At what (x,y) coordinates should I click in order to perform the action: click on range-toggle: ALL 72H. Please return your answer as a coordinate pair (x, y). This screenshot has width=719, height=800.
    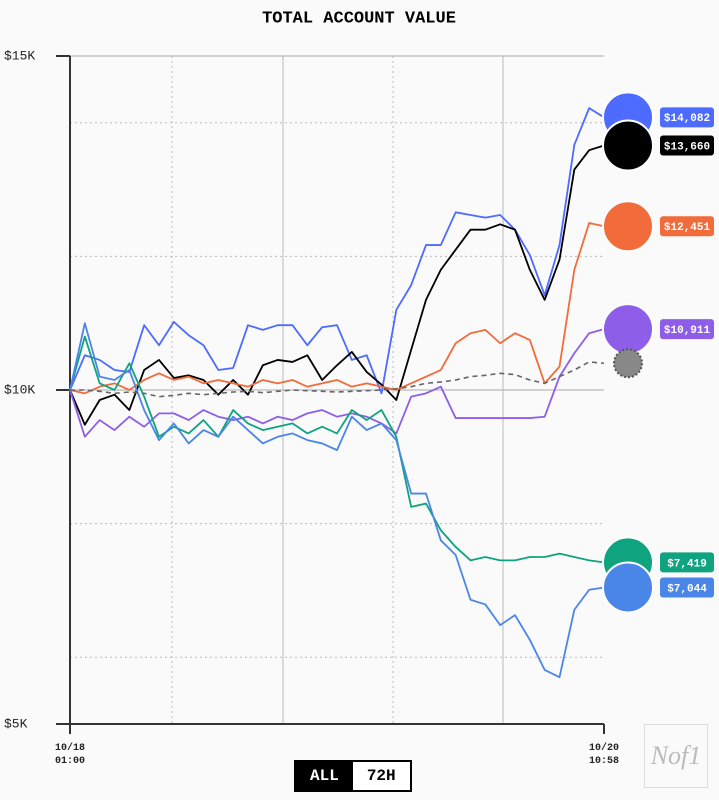
    Looking at the image, I should click on (353, 776).